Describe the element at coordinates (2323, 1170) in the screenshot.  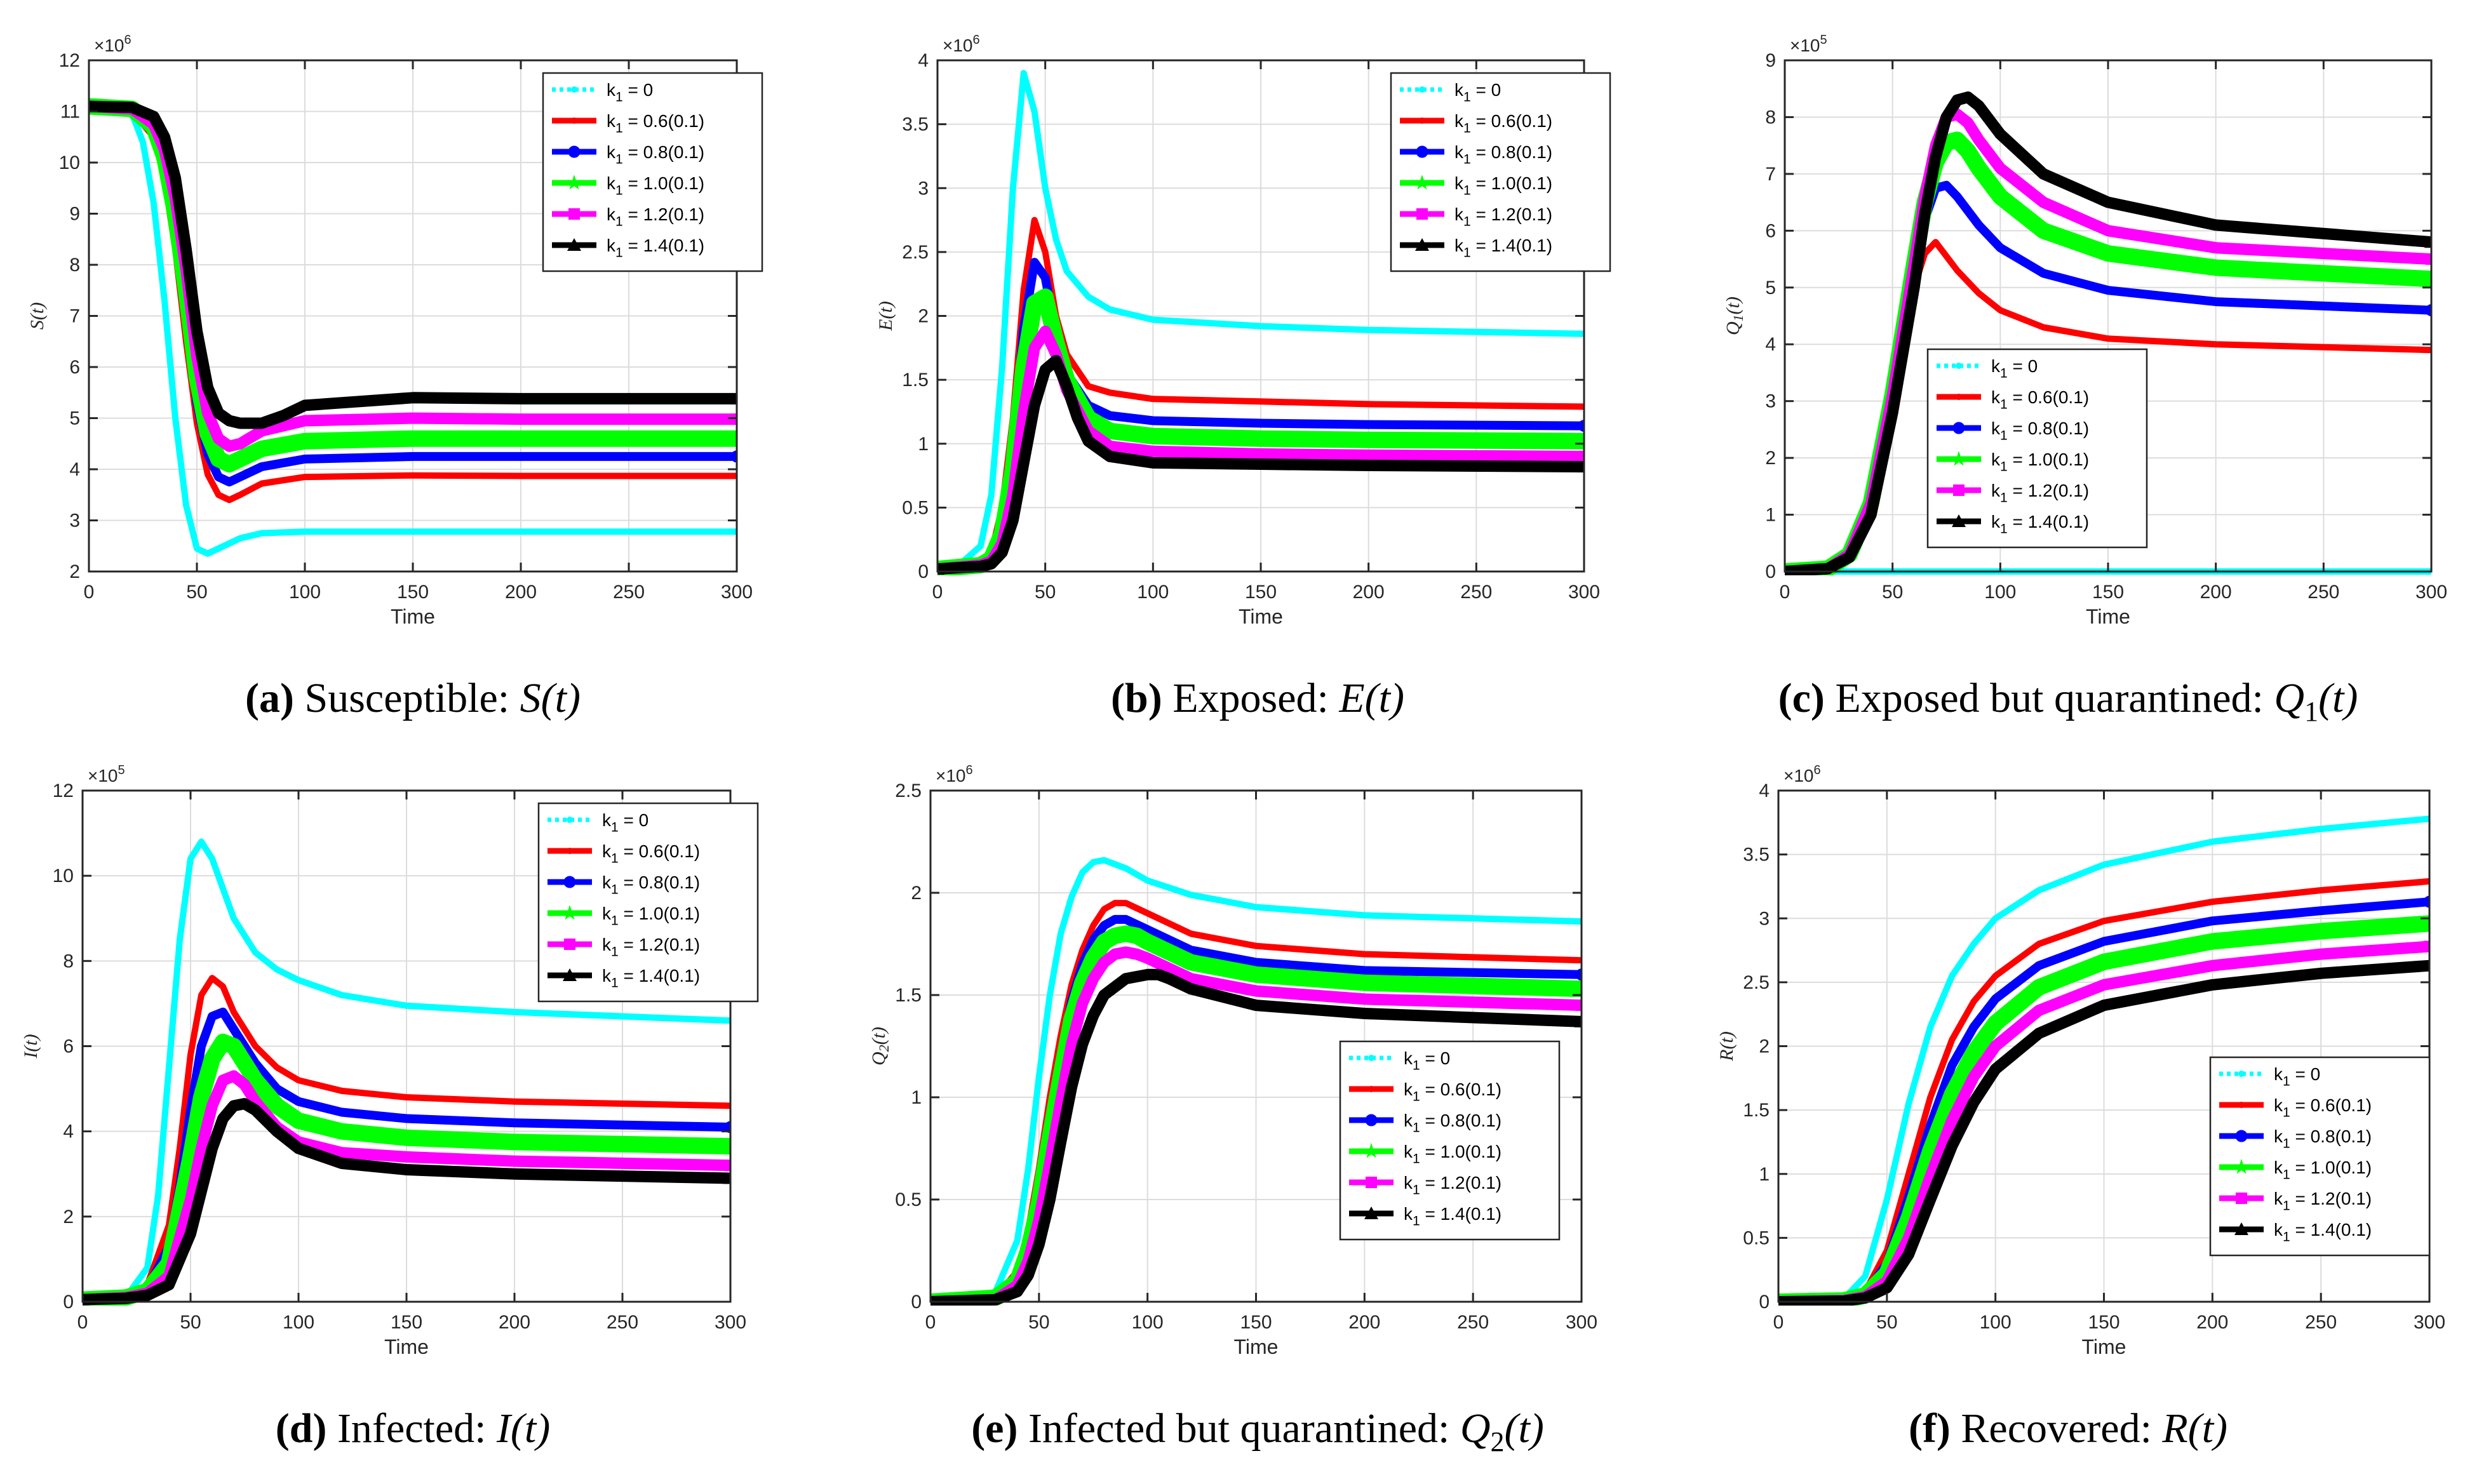
I see `legend-label: k1 = 1.0(0.1)` at that location.